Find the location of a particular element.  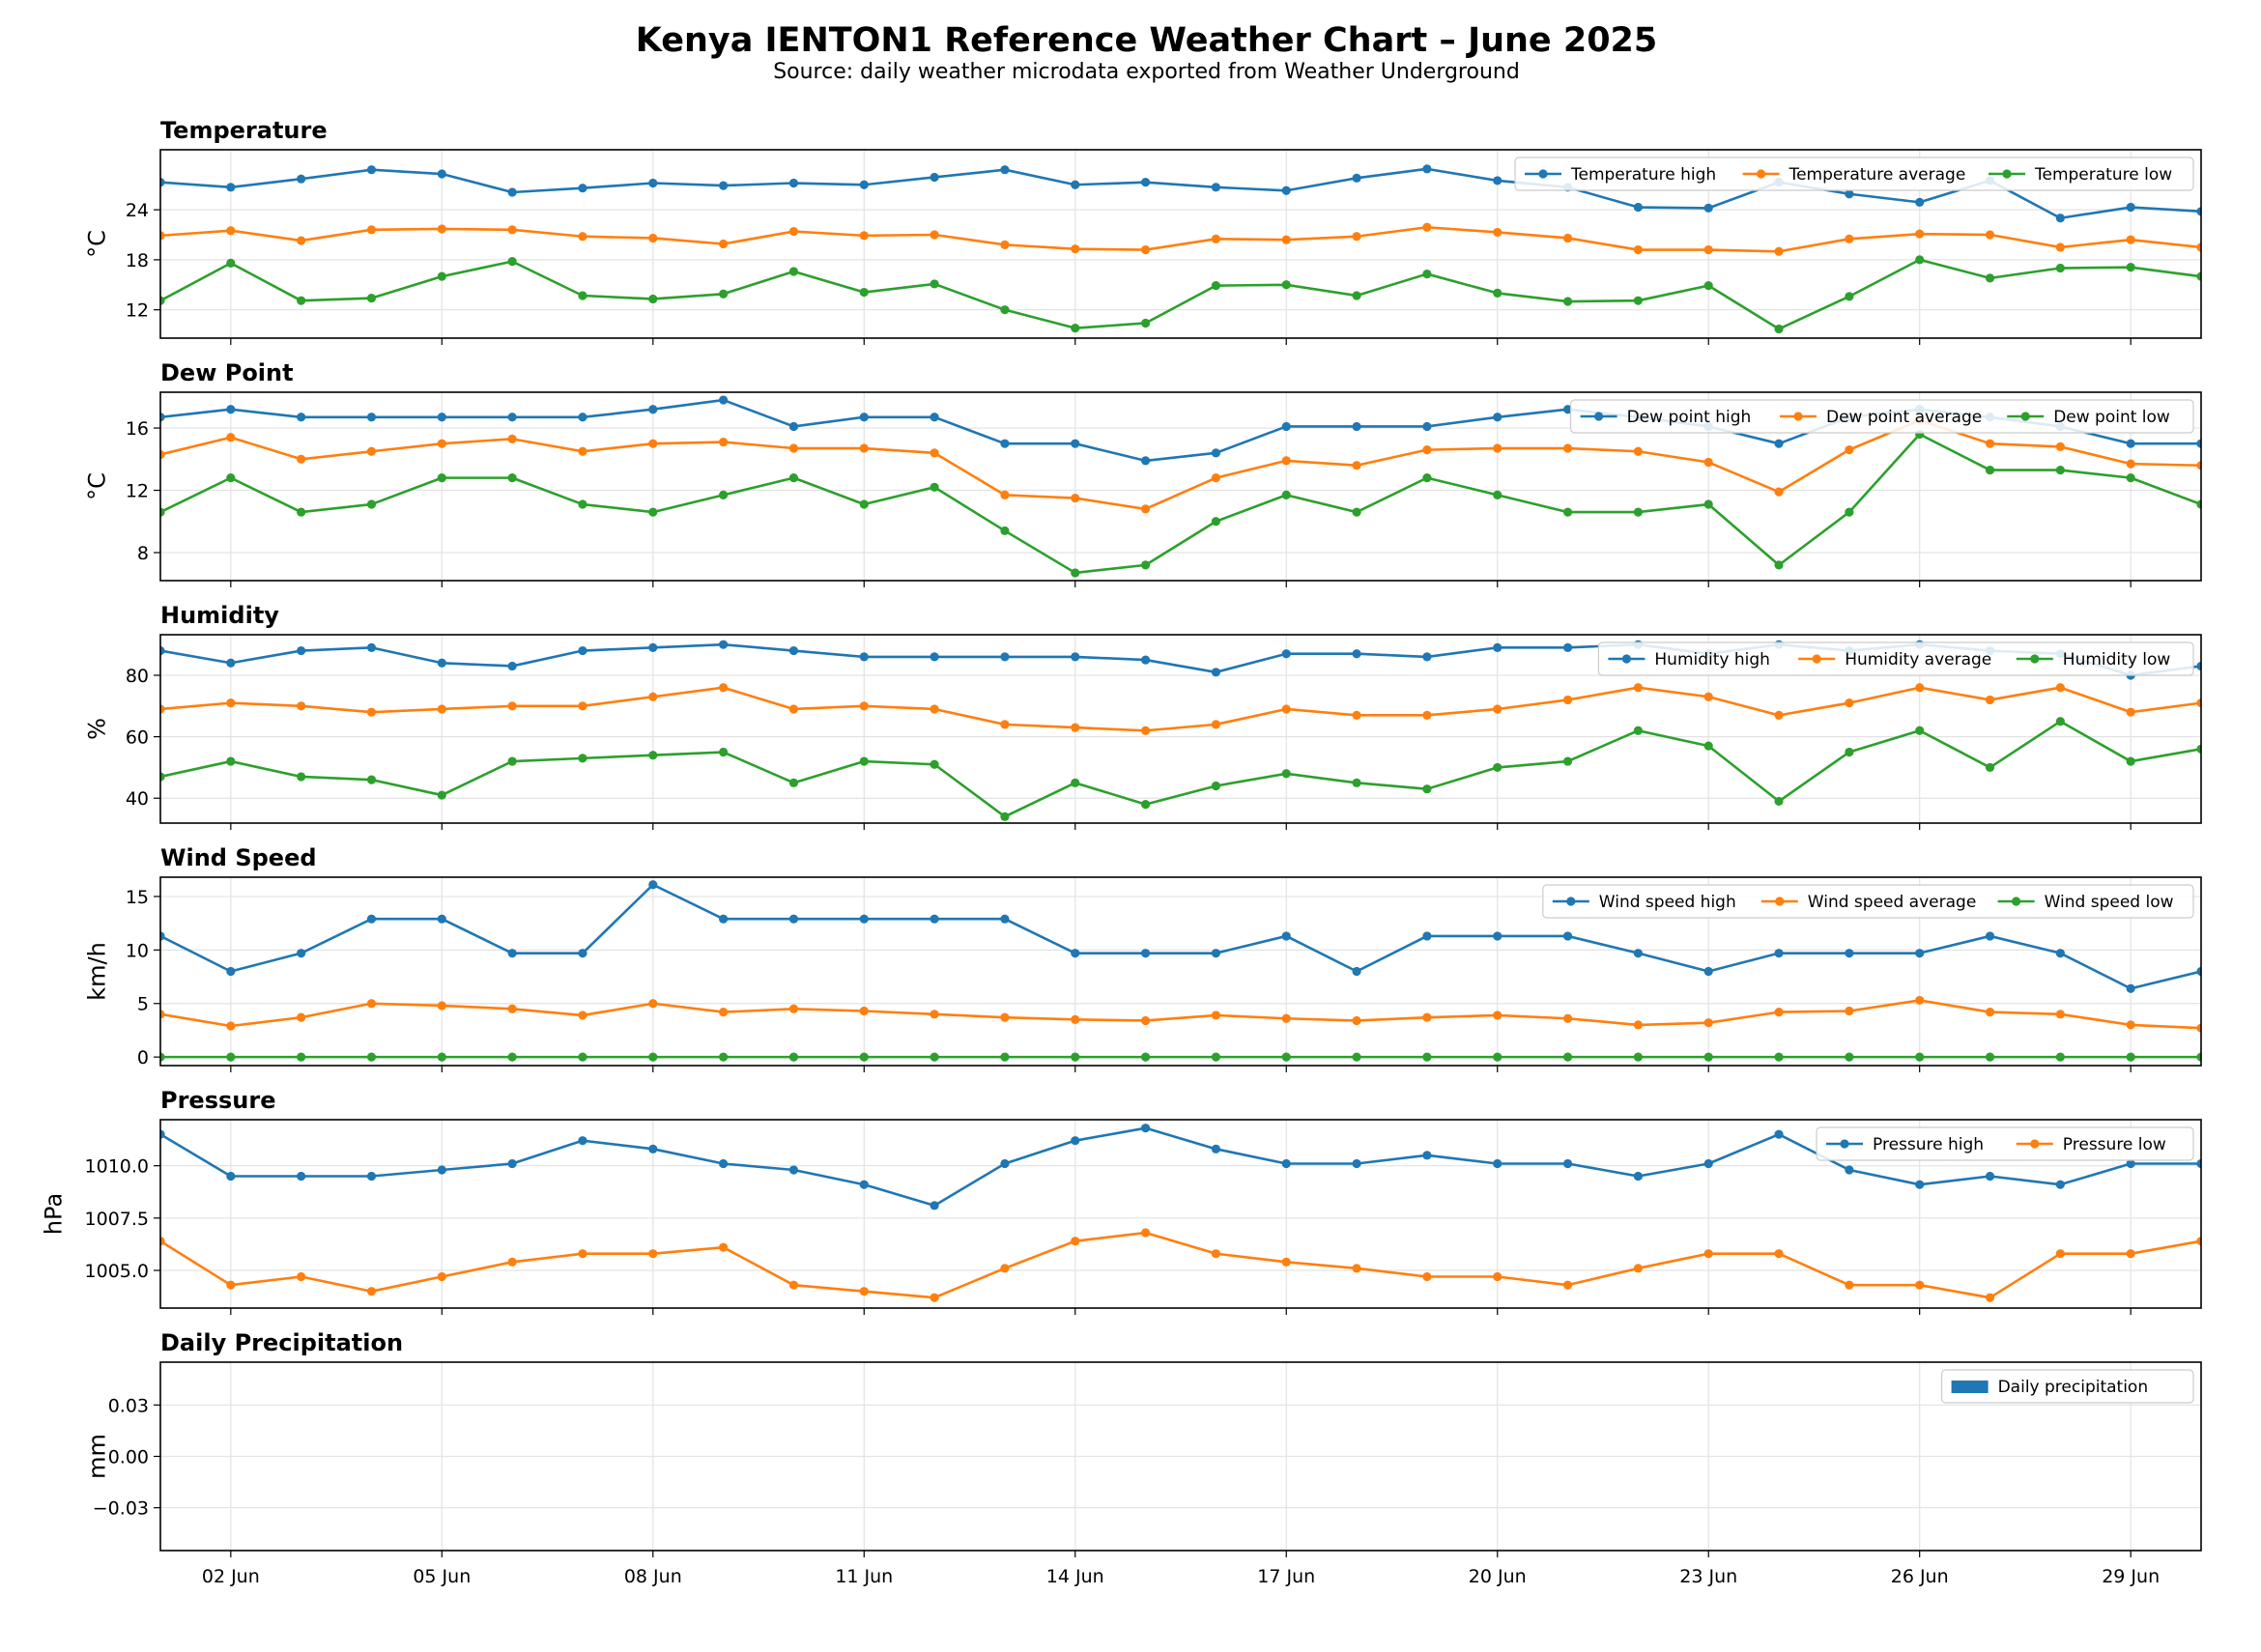

legend: Daily precipitation is located at coordinates (2067, 1386).